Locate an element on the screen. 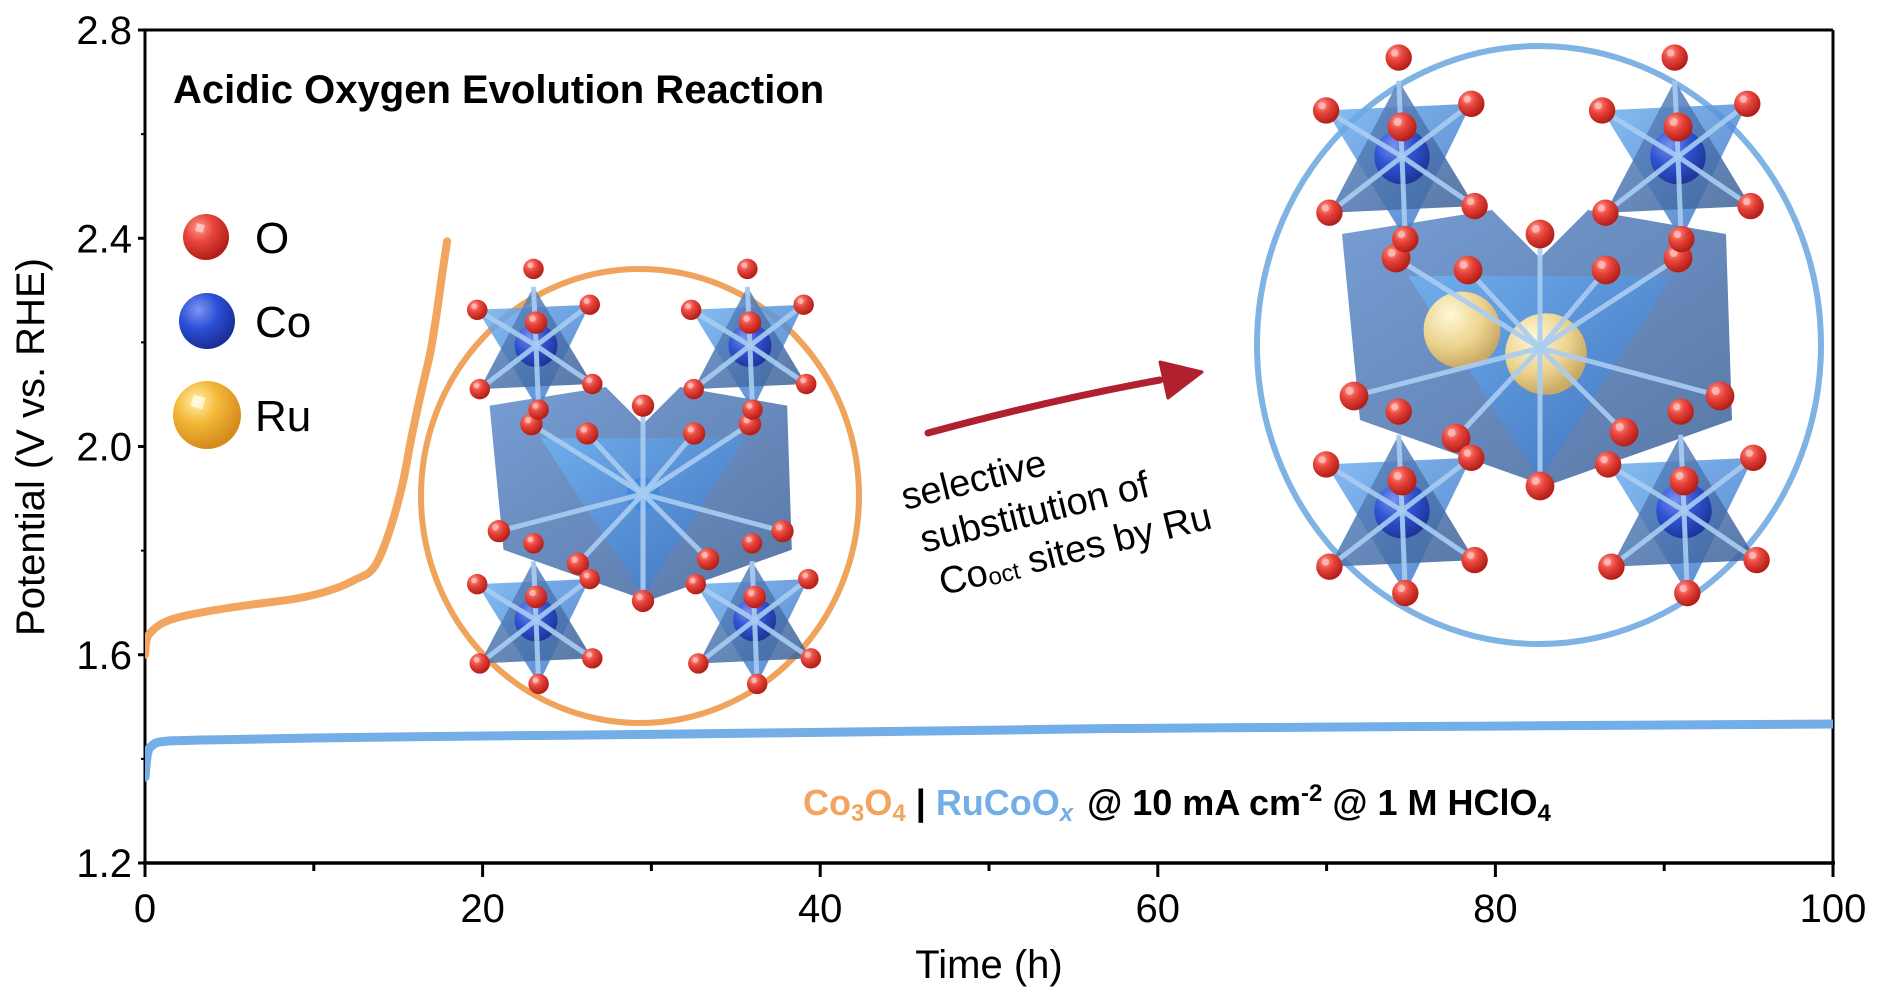  oxygen-atom-sphere-icon is located at coordinates (206, 237).